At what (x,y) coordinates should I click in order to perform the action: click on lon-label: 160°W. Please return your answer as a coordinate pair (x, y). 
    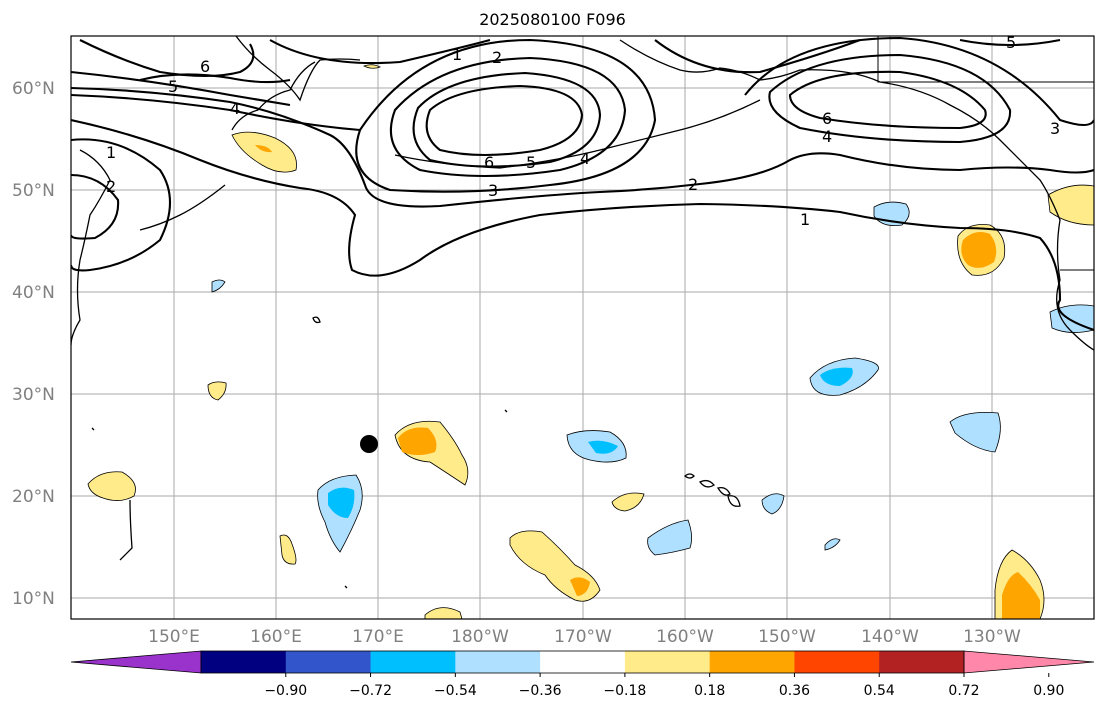
    Looking at the image, I should click on (685, 637).